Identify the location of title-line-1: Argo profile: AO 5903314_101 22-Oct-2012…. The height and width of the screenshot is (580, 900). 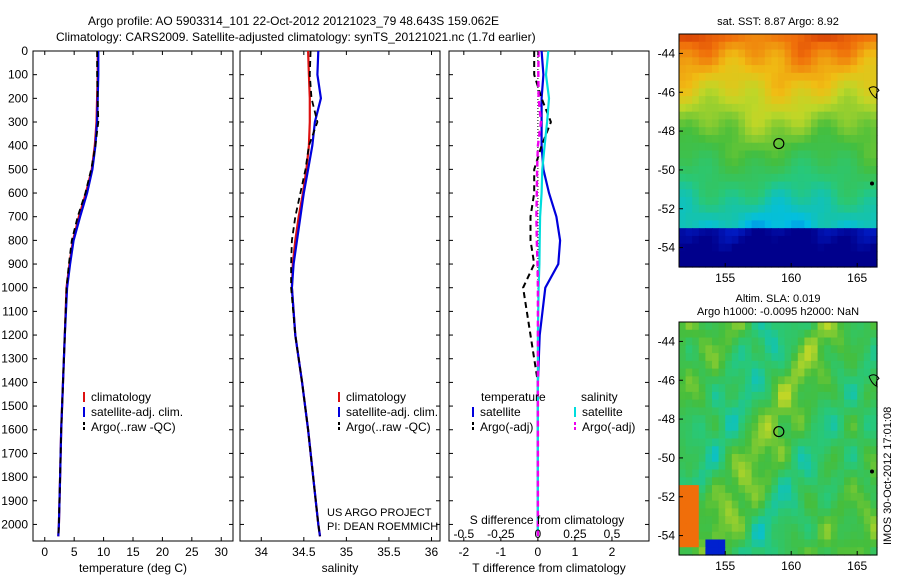
(293, 21).